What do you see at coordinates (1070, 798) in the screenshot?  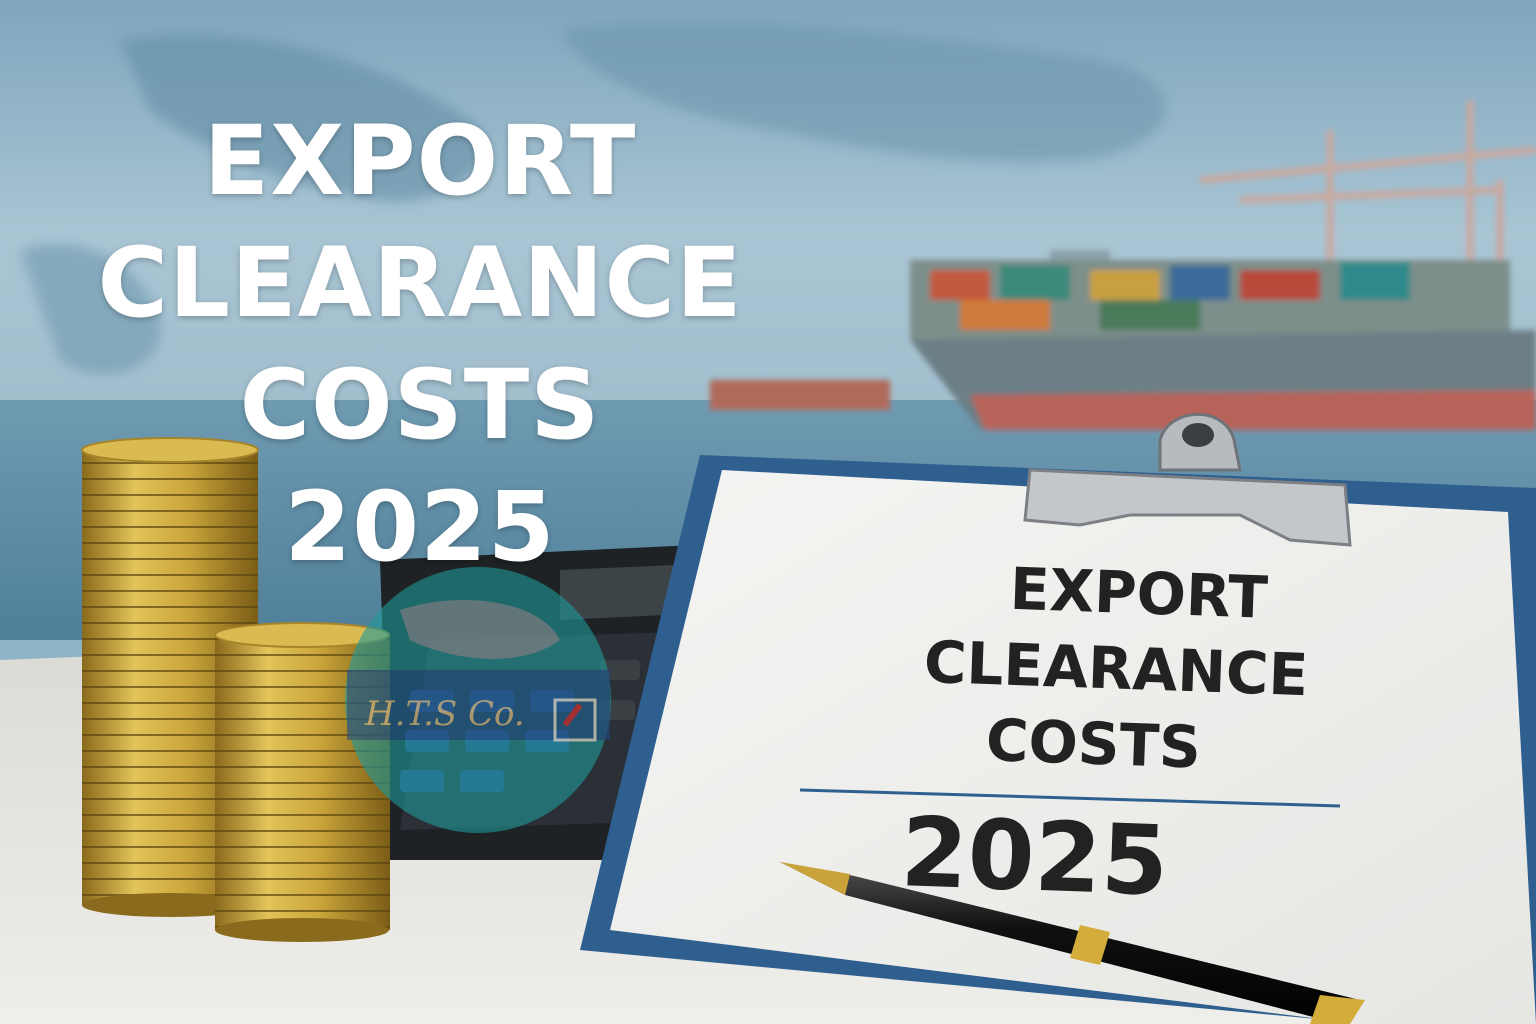 I see `clipboard-divider` at bounding box center [1070, 798].